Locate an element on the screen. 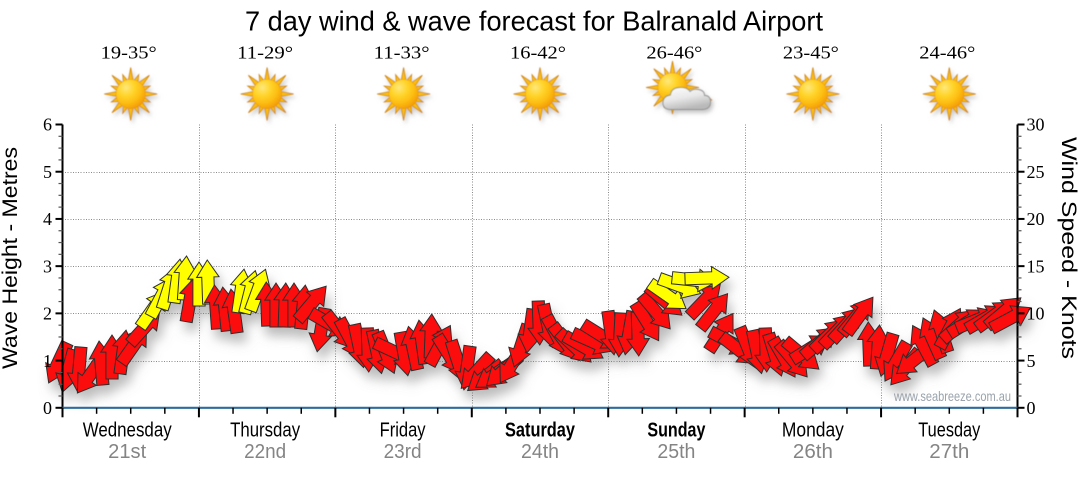  svg-text: 15 is located at coordinates (1036, 266).